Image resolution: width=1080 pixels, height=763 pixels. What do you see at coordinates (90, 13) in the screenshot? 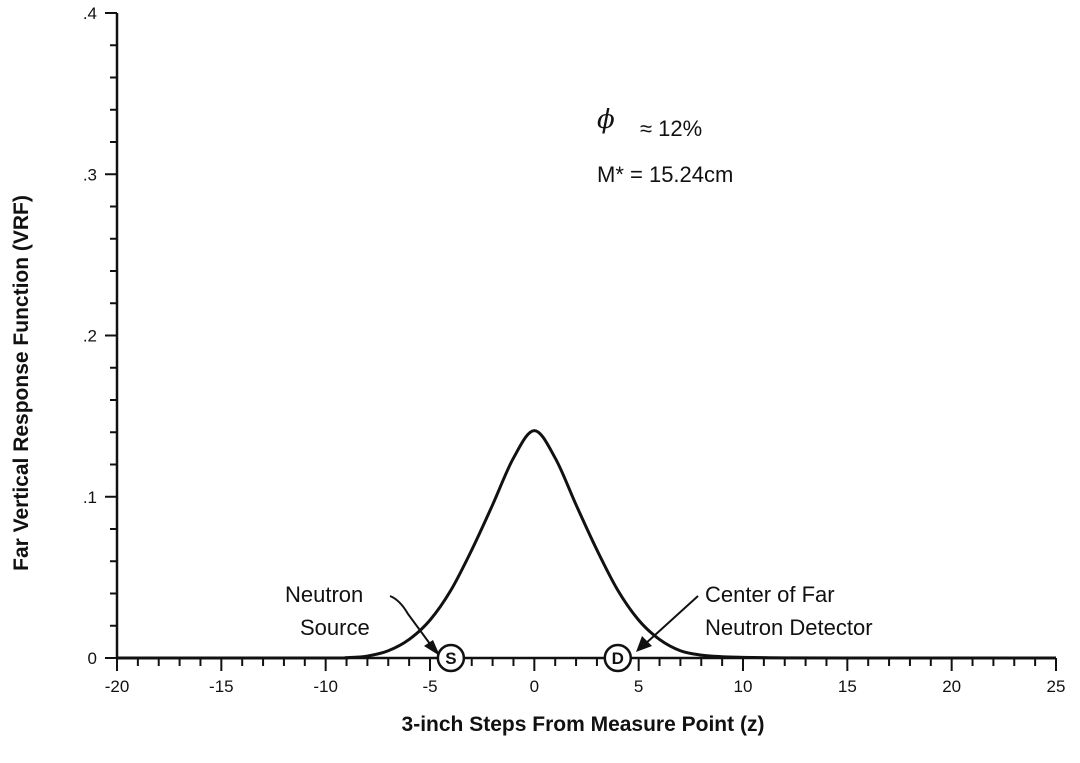
I see `y-tick-label: .4` at bounding box center [90, 13].